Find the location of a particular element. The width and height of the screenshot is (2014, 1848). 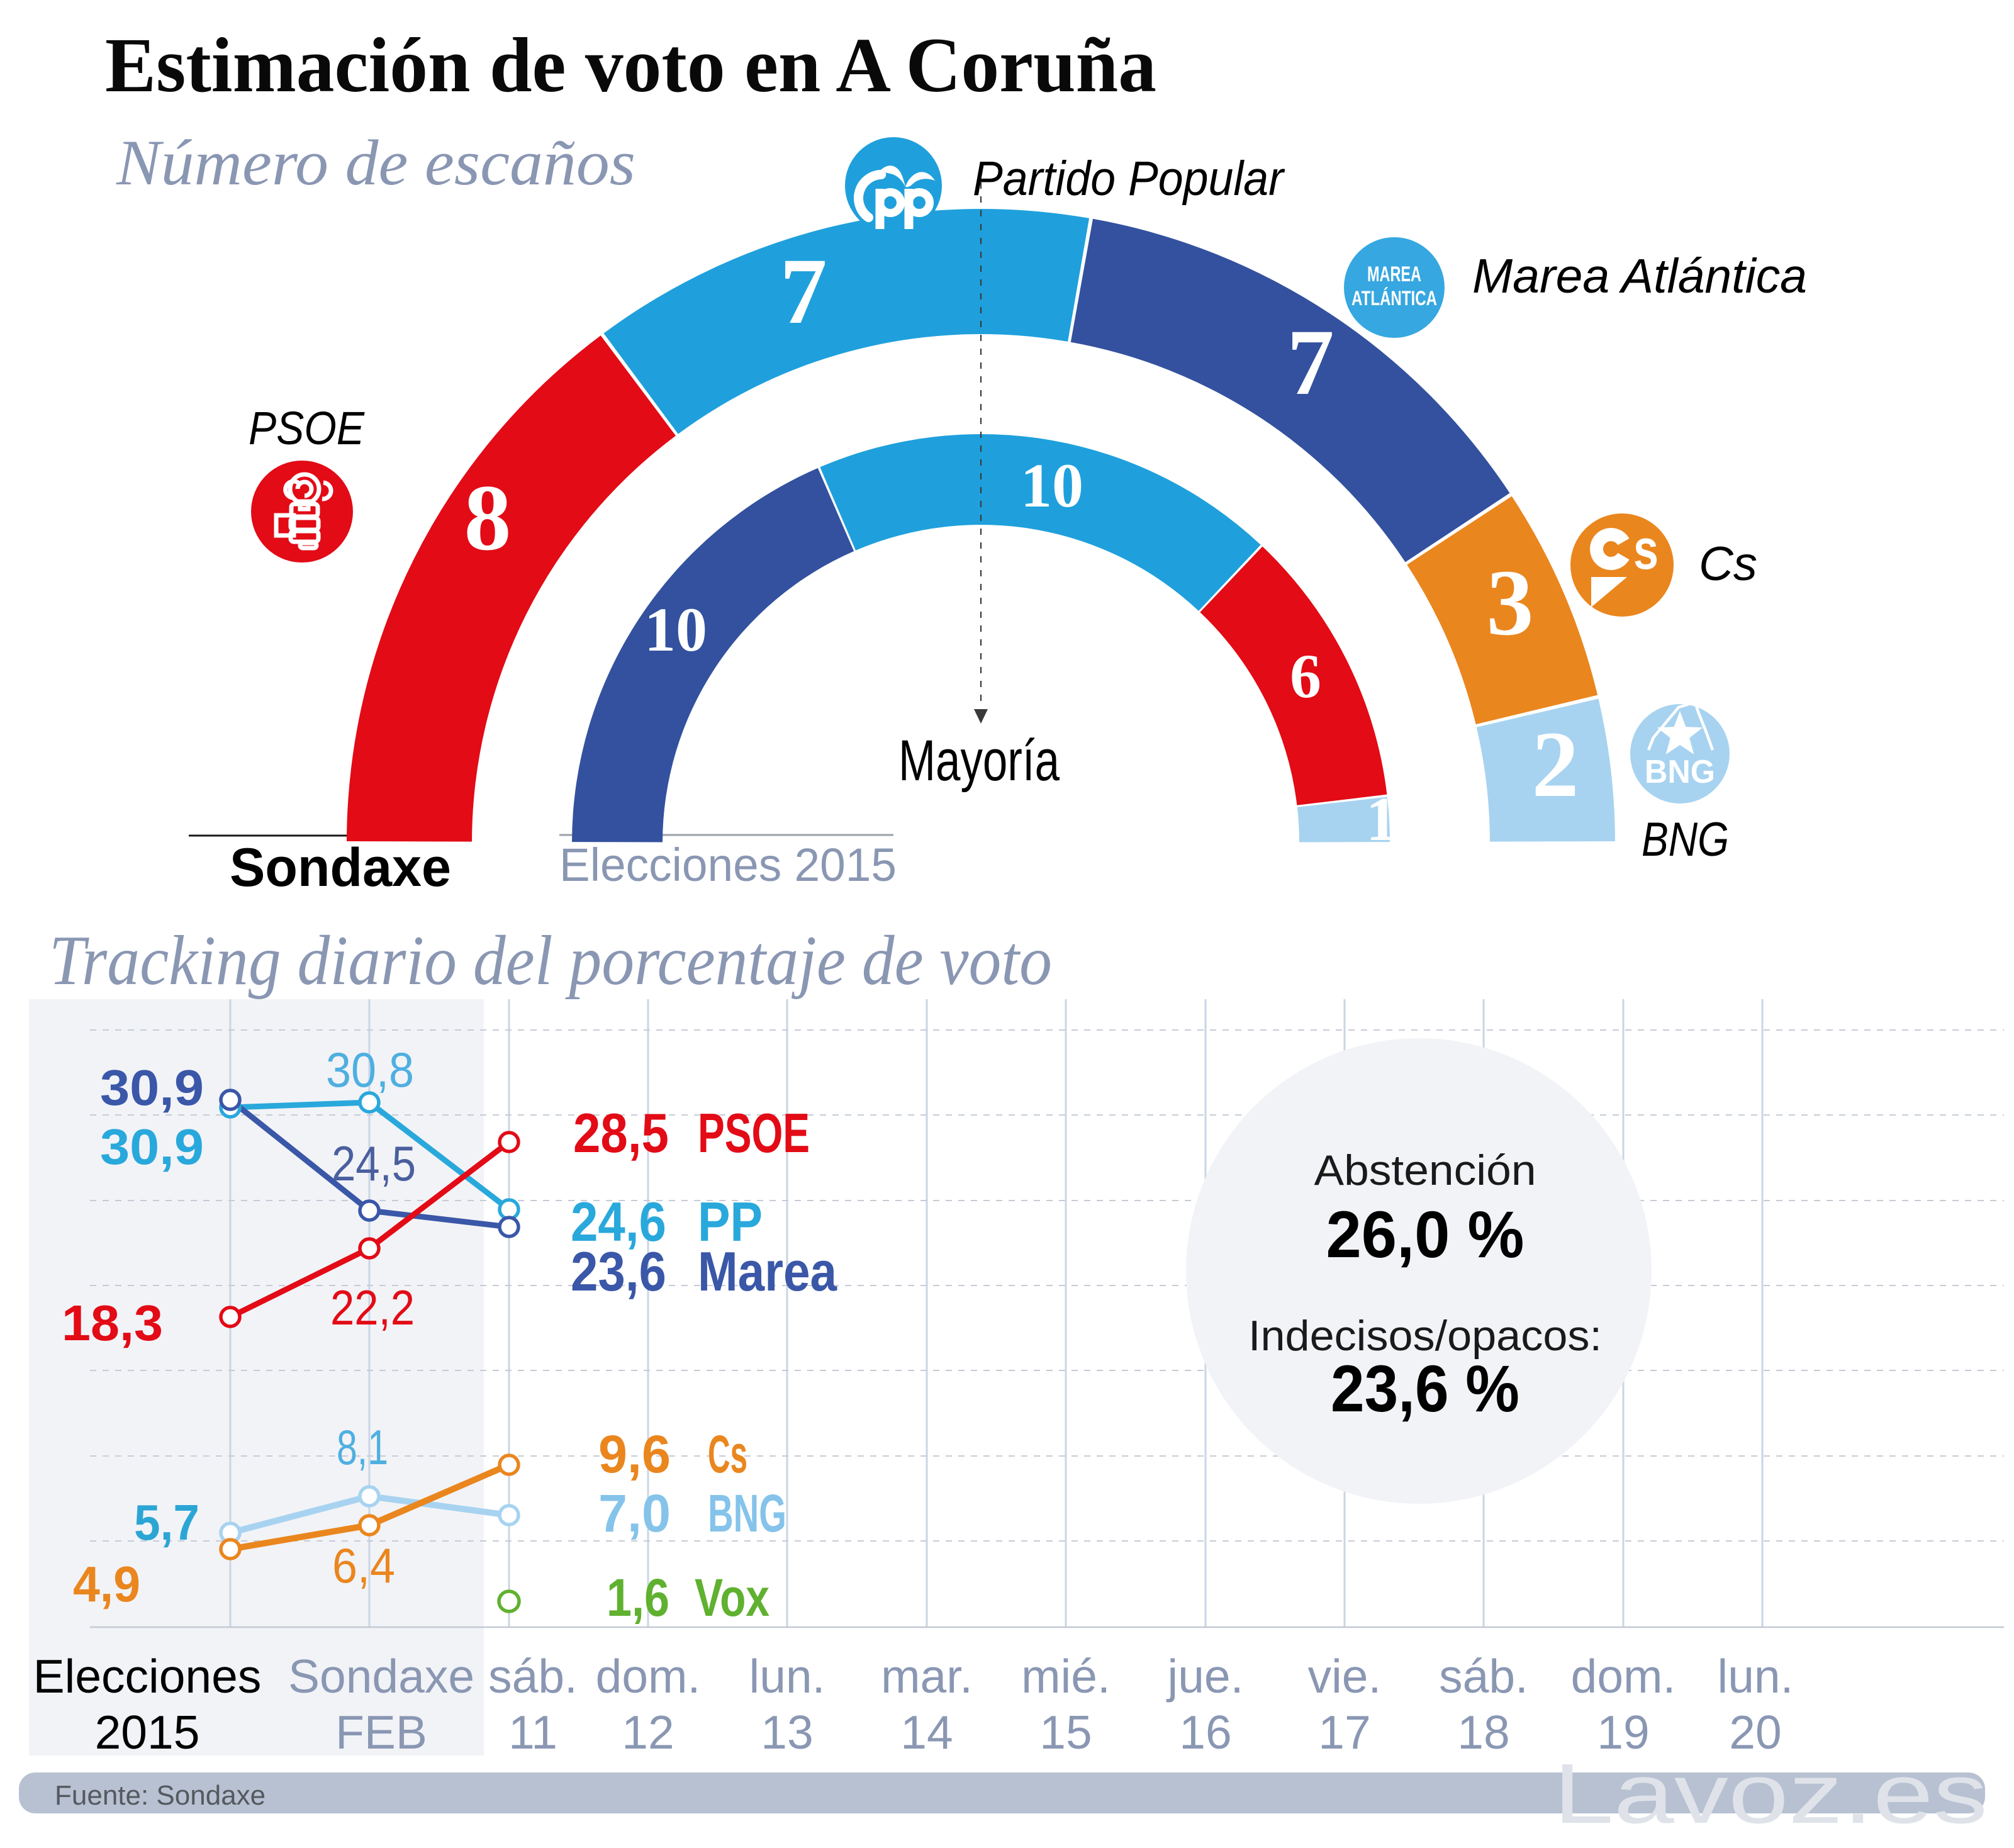

svg-text: 6 is located at coordinates (1305, 676).